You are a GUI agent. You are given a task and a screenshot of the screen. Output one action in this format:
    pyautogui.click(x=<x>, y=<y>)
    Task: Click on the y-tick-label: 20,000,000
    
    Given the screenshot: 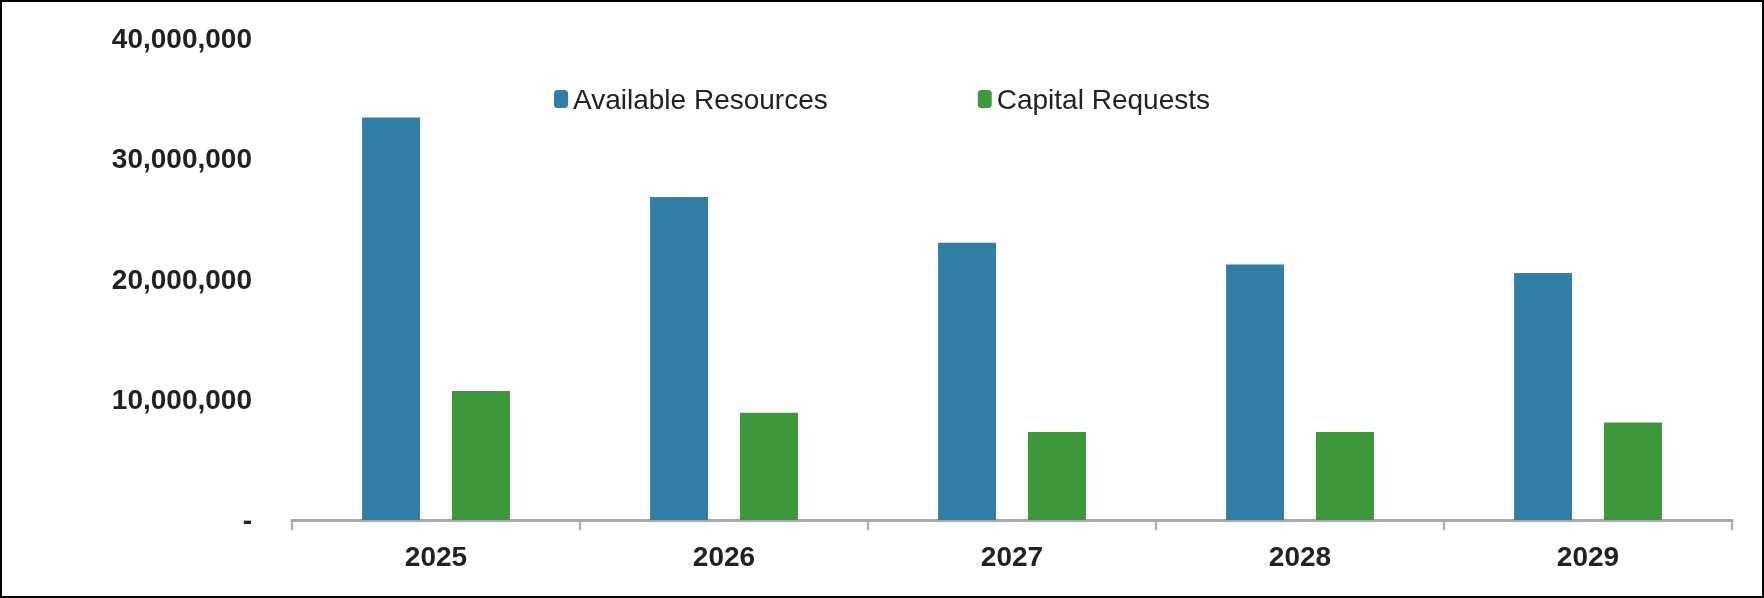 What is the action you would take?
    pyautogui.click(x=181, y=279)
    